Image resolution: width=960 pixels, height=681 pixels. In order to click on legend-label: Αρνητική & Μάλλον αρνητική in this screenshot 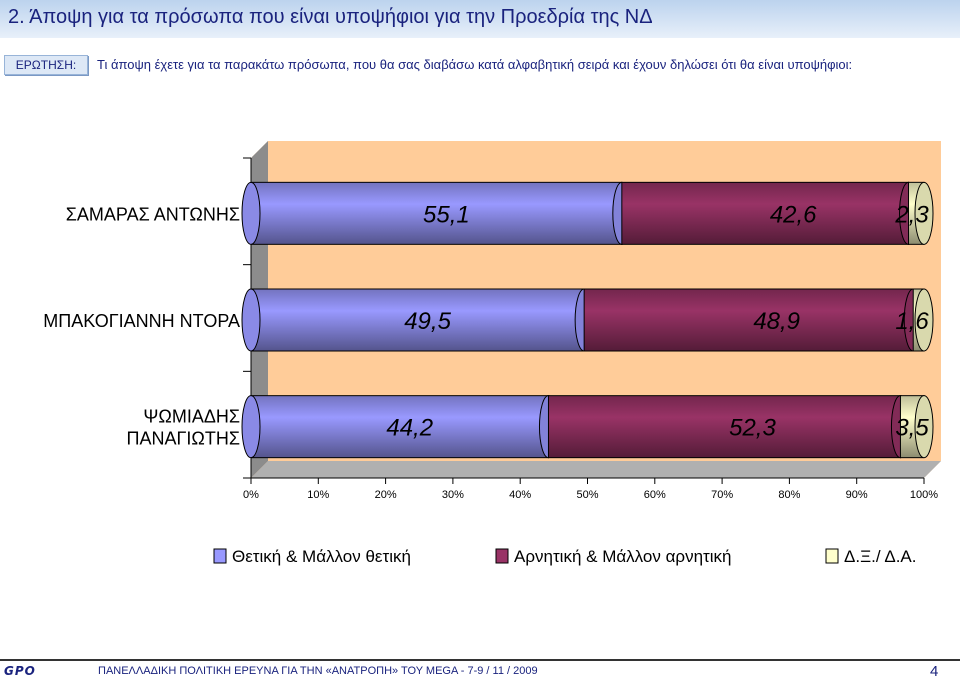, I will do `click(623, 556)`.